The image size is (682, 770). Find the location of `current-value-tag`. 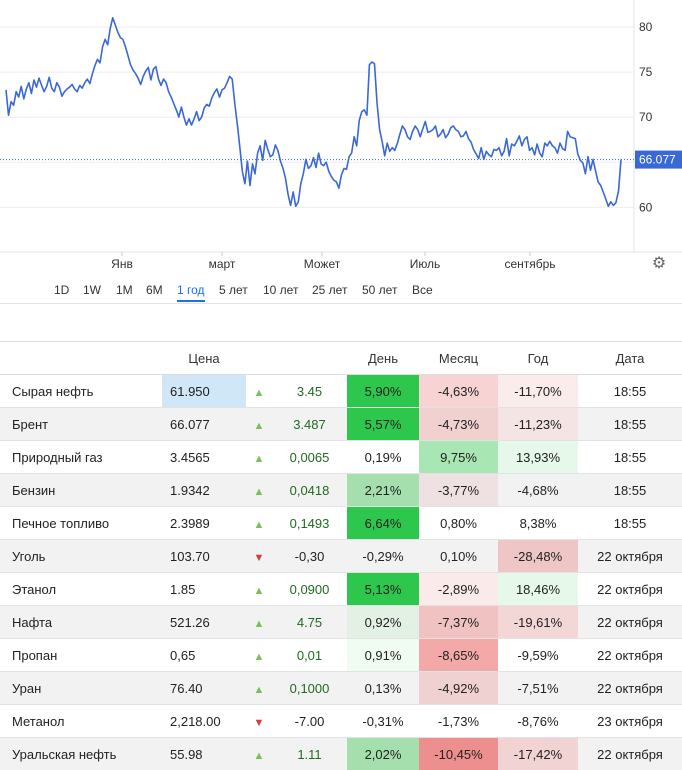

current-value-tag is located at coordinates (658, 159).